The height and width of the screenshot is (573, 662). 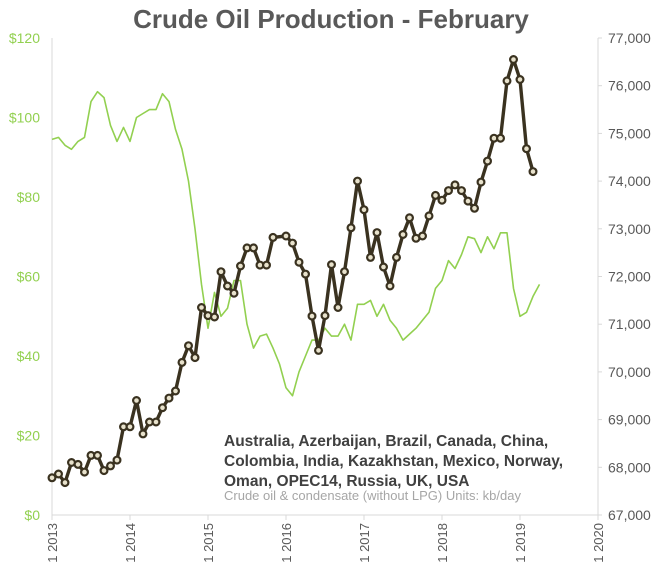 What do you see at coordinates (24, 118) in the screenshot?
I see `y-left-tick-label: $100` at bounding box center [24, 118].